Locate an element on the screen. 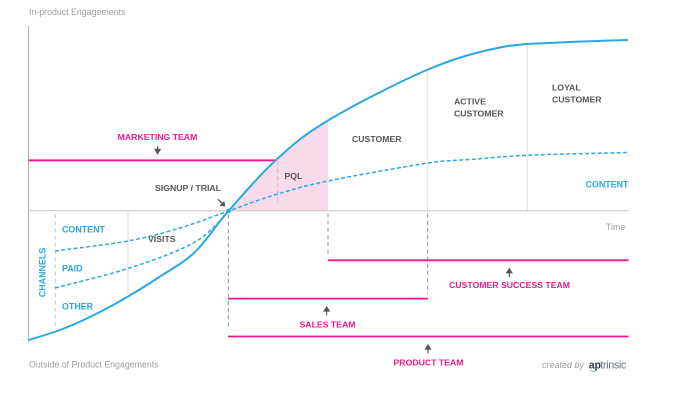 Image resolution: width=685 pixels, height=404 pixels. svg-text: MARKETING TEAM is located at coordinates (158, 137).